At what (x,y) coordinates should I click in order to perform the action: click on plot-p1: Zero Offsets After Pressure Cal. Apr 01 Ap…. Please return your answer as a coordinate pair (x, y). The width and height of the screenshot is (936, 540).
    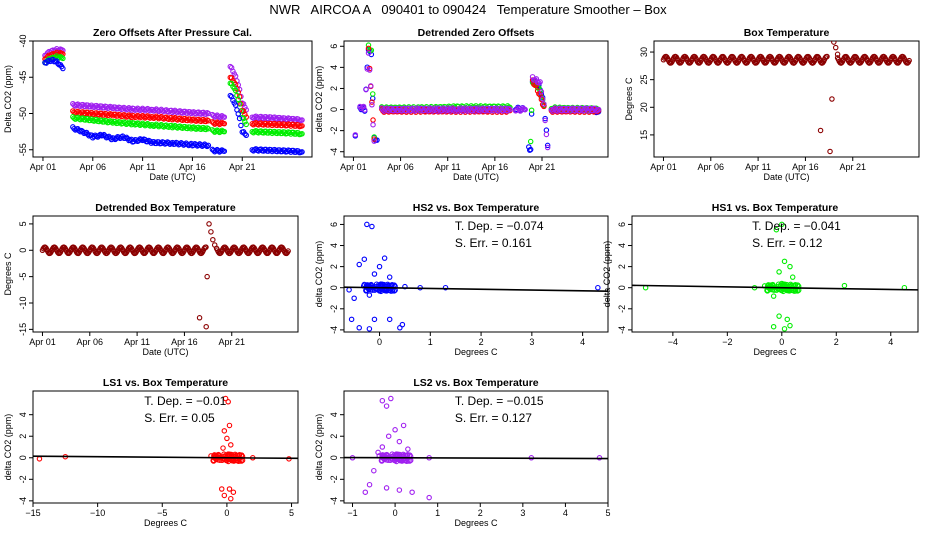
    Looking at the image, I should click on (158, 104).